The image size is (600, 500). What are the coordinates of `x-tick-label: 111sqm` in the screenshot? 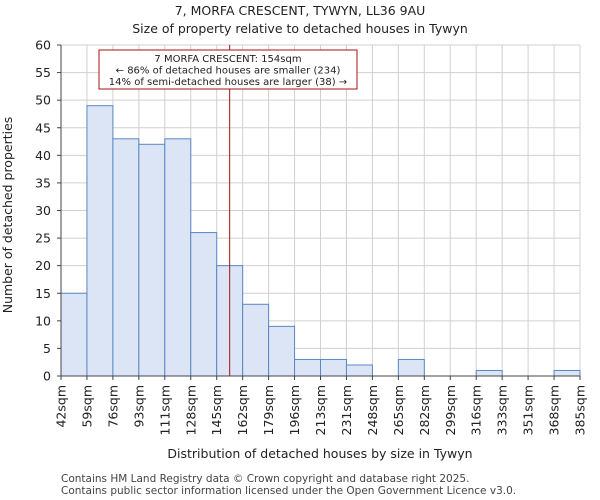 It's located at (164, 410).